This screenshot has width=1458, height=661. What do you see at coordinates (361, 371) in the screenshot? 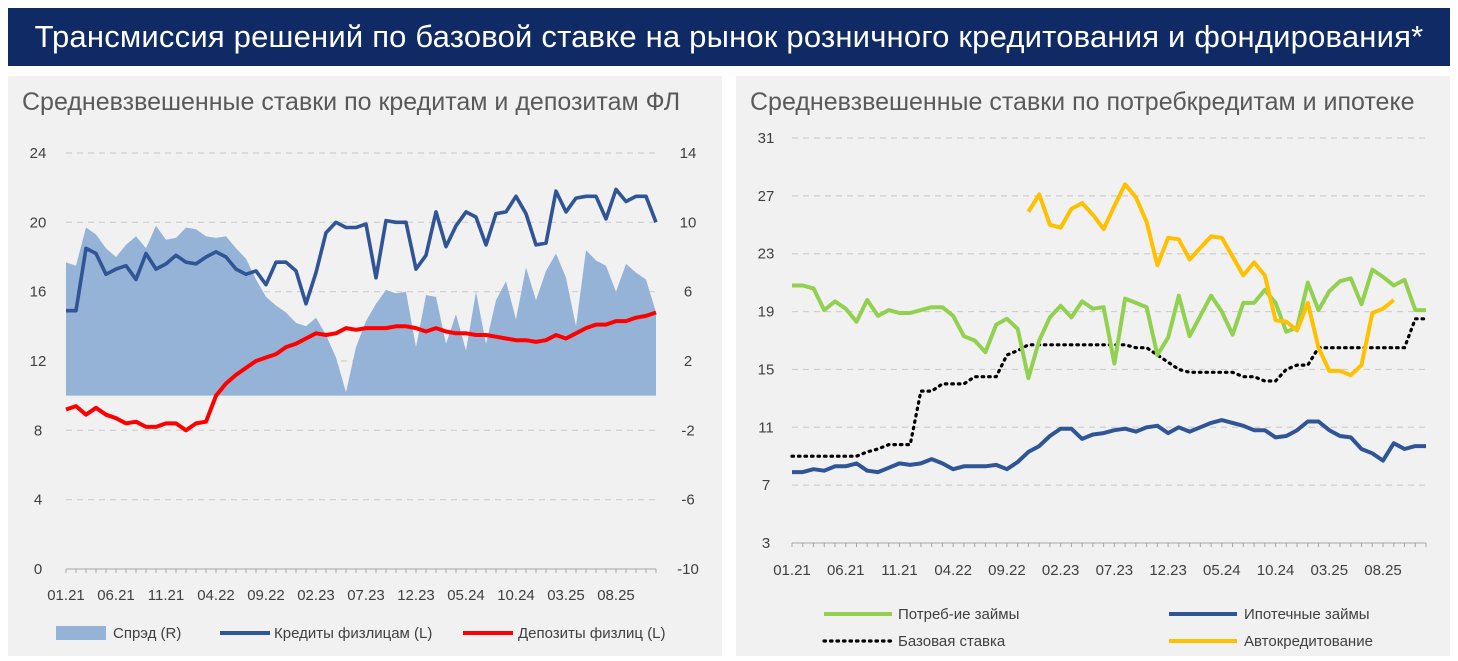
I see `deposits-line` at bounding box center [361, 371].